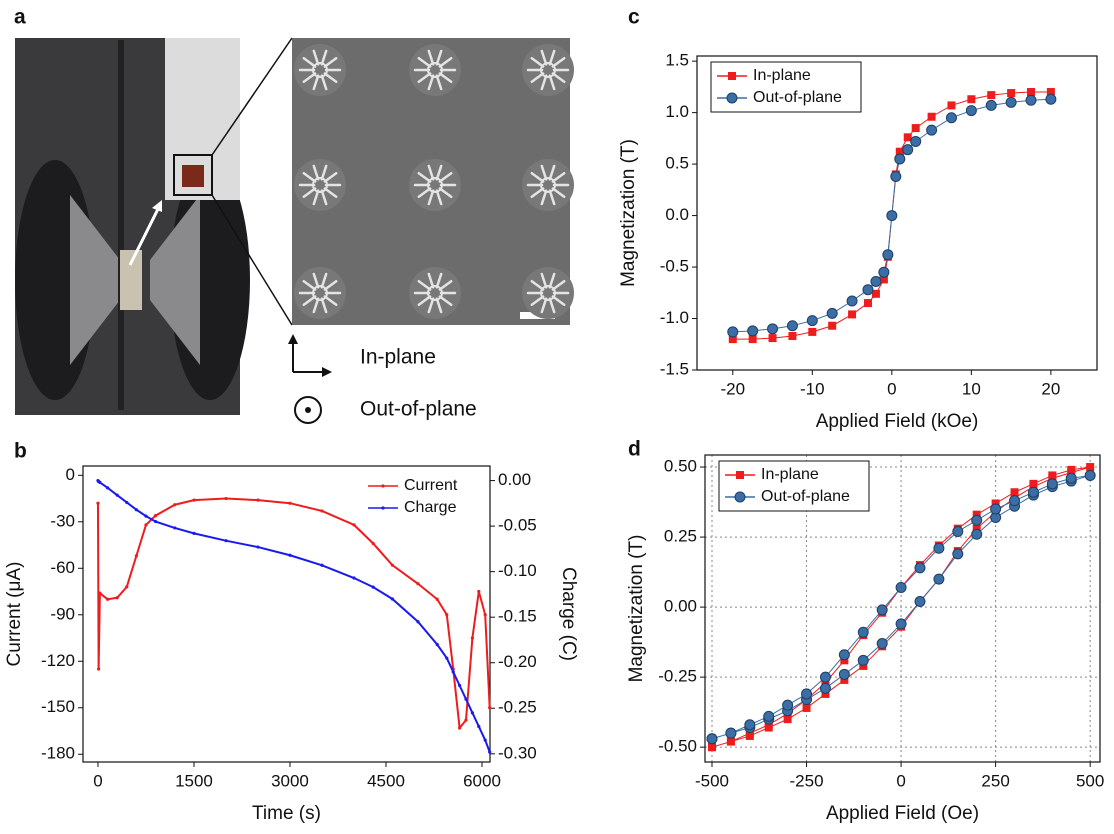 The height and width of the screenshot is (834, 1114). What do you see at coordinates (327, 372) in the screenshot?
I see `arrow-head` at bounding box center [327, 372].